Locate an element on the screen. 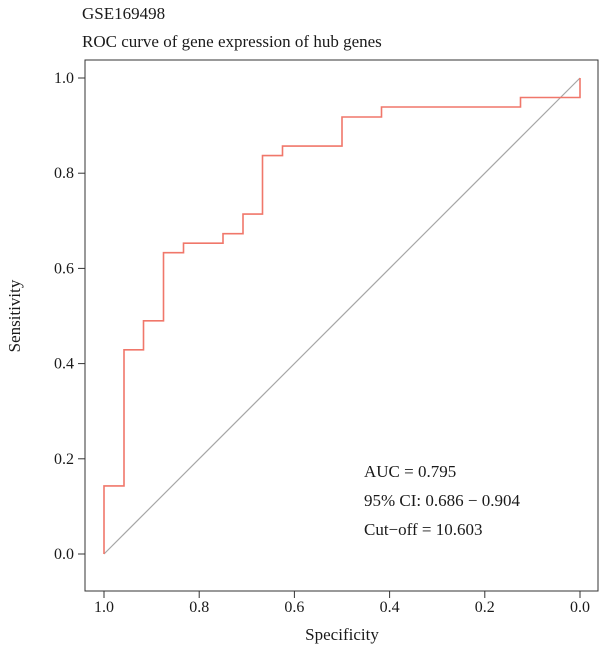 The height and width of the screenshot is (649, 600). x-tick-label: 0.4 is located at coordinates (390, 607).